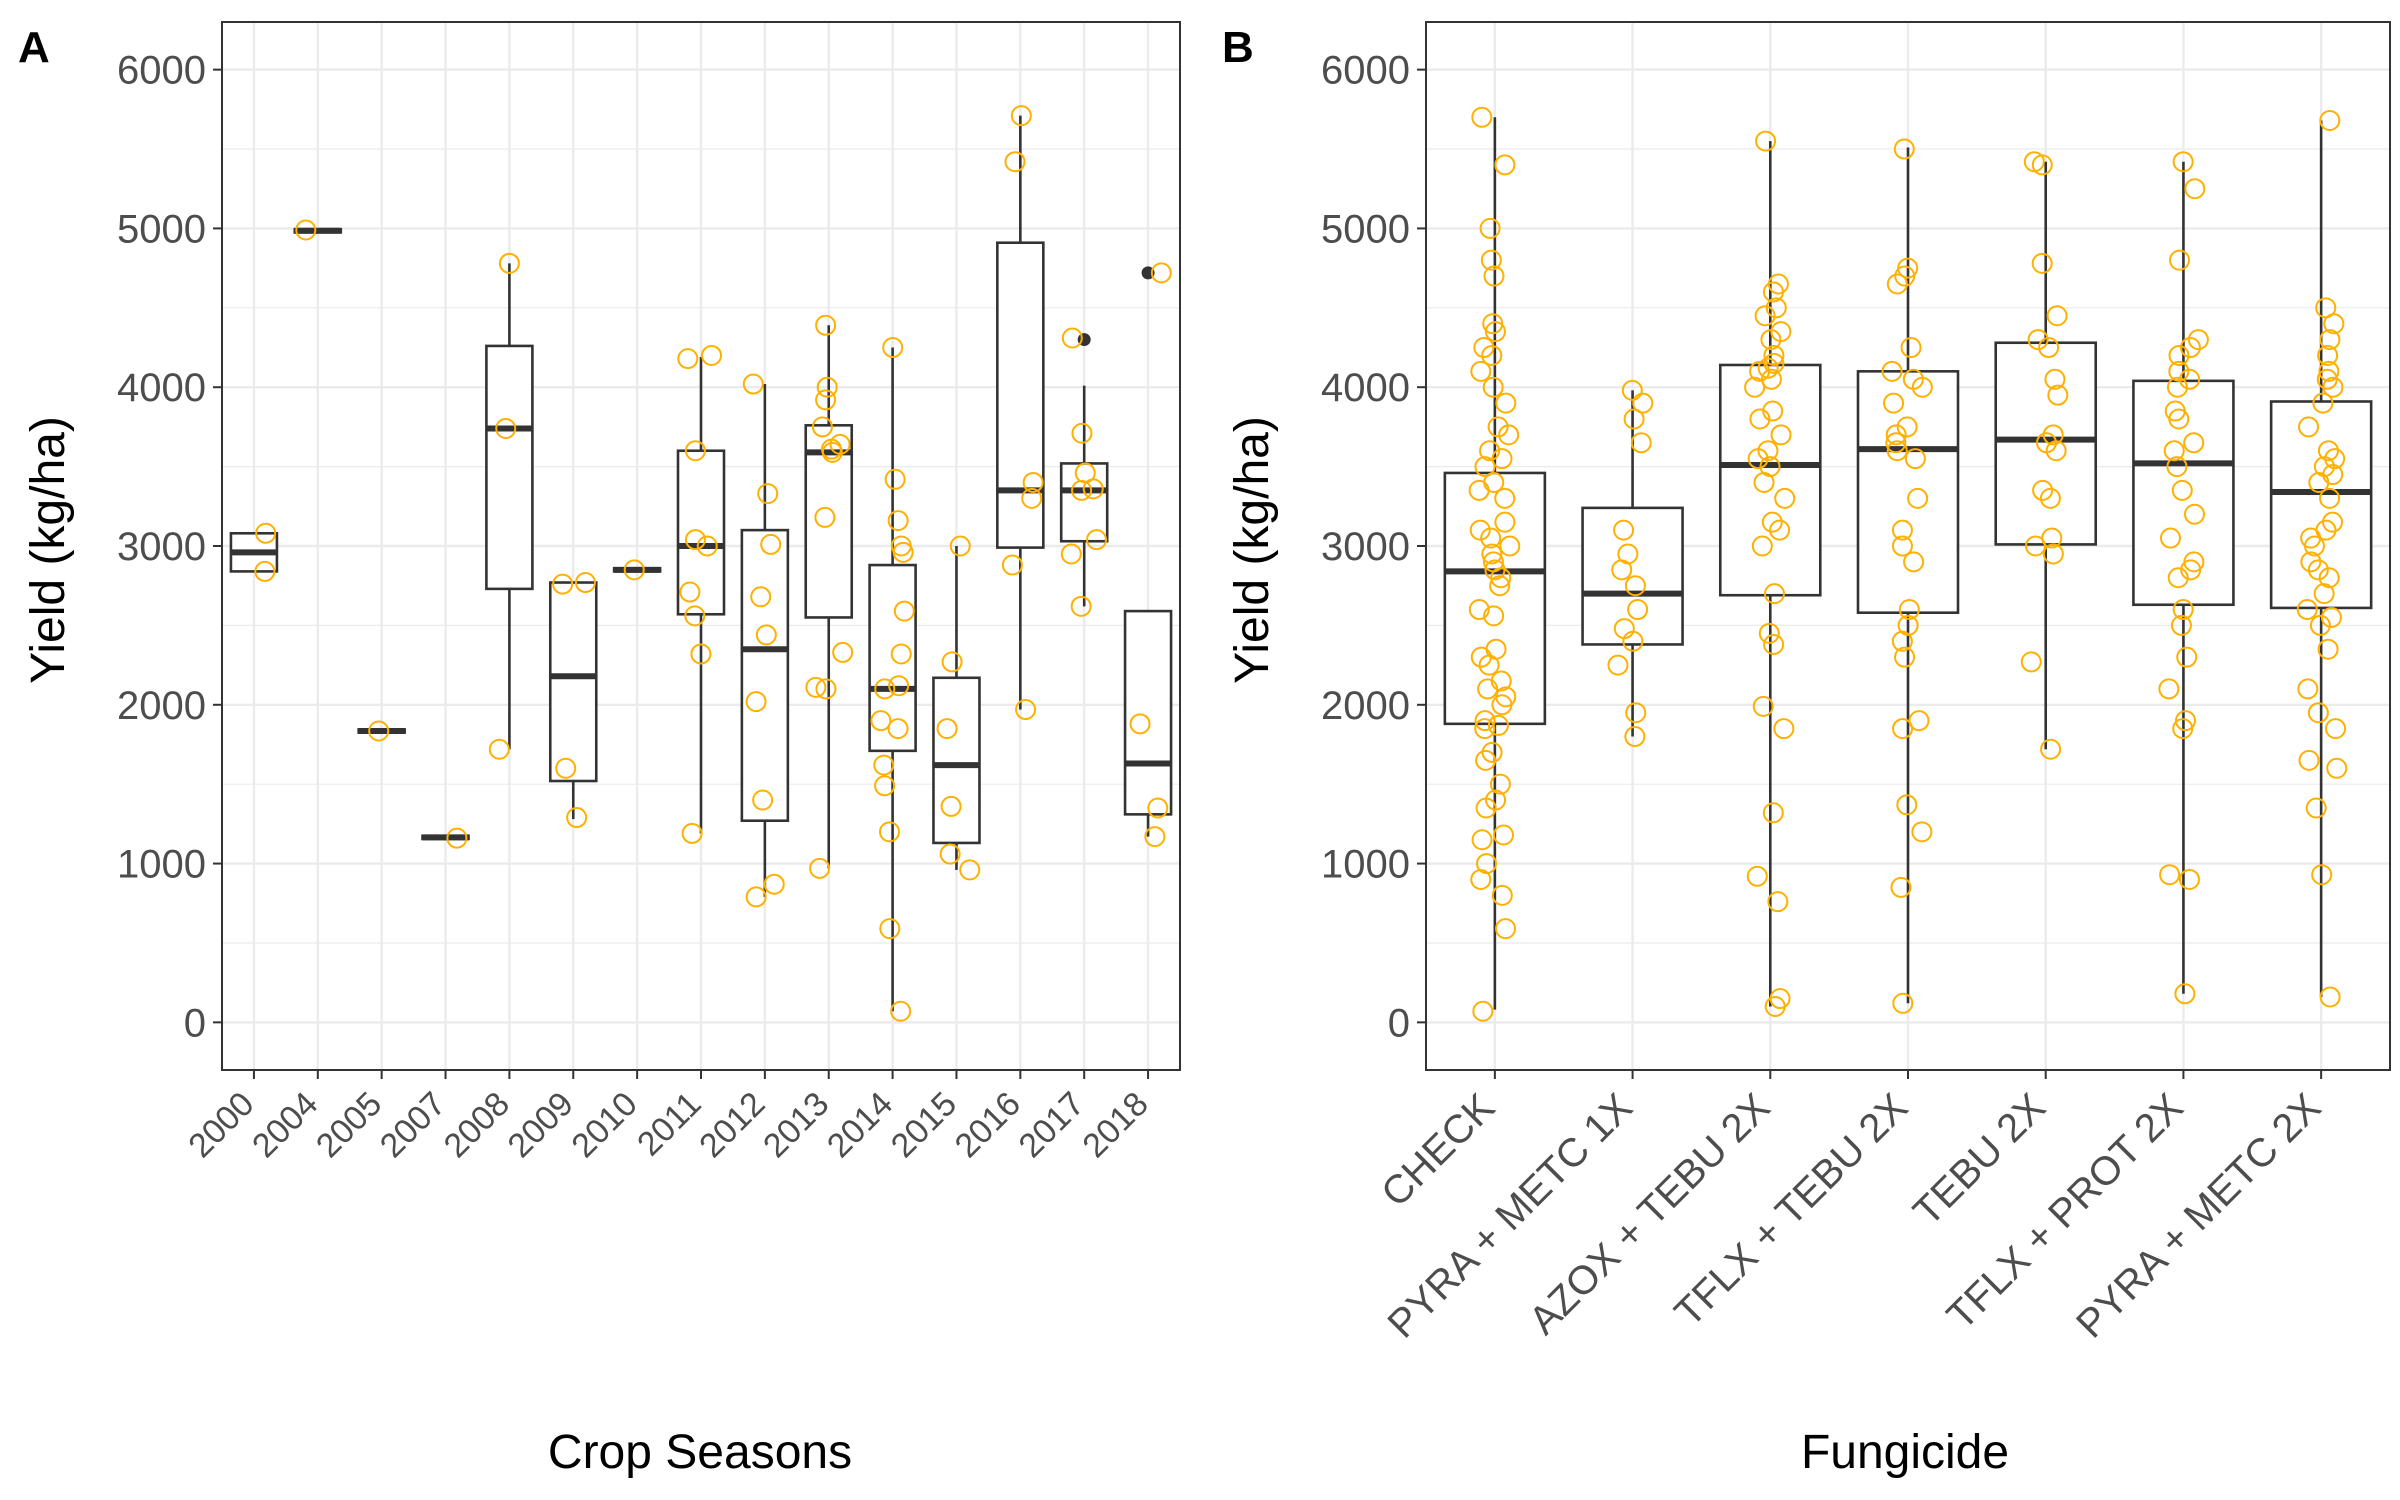  I want to click on y-tick-label: 3000, so click(161, 547).